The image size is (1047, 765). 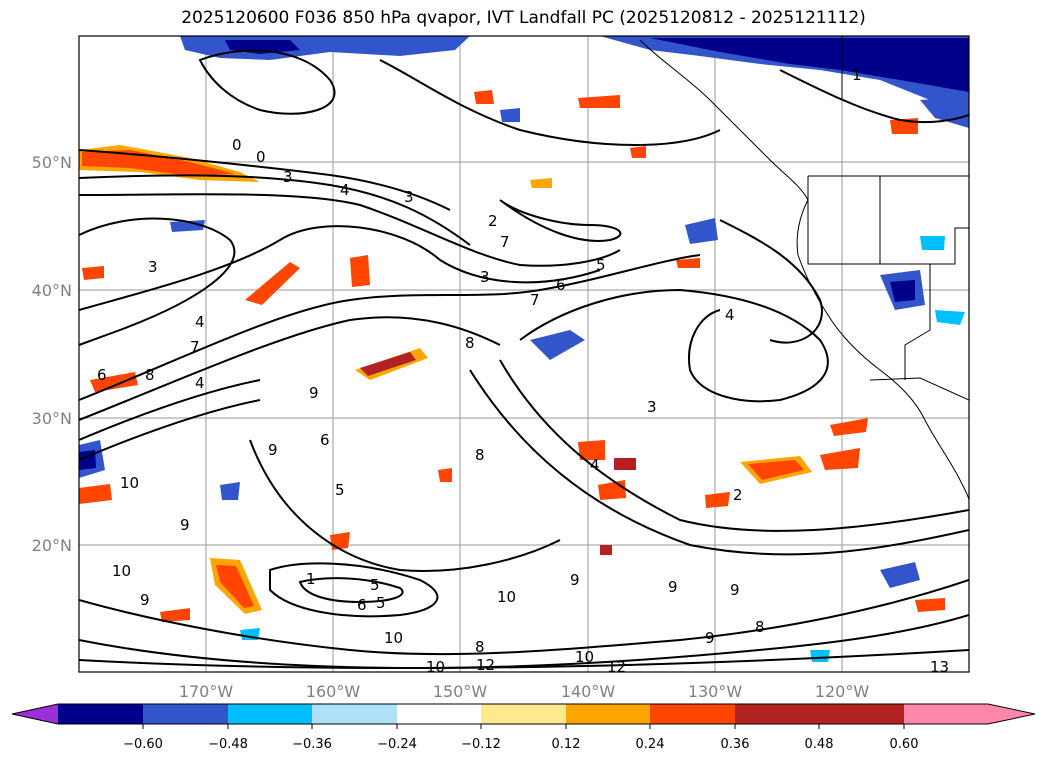 I want to click on lon-label: 120°W, so click(x=842, y=691).